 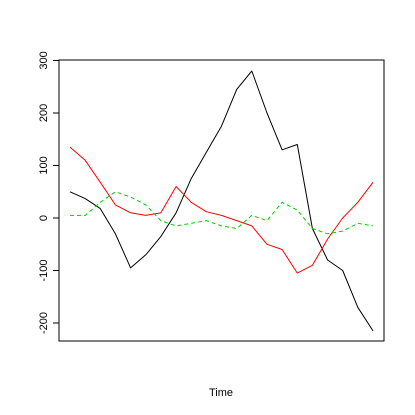 I want to click on y-tick-label: 0, so click(x=44, y=218).